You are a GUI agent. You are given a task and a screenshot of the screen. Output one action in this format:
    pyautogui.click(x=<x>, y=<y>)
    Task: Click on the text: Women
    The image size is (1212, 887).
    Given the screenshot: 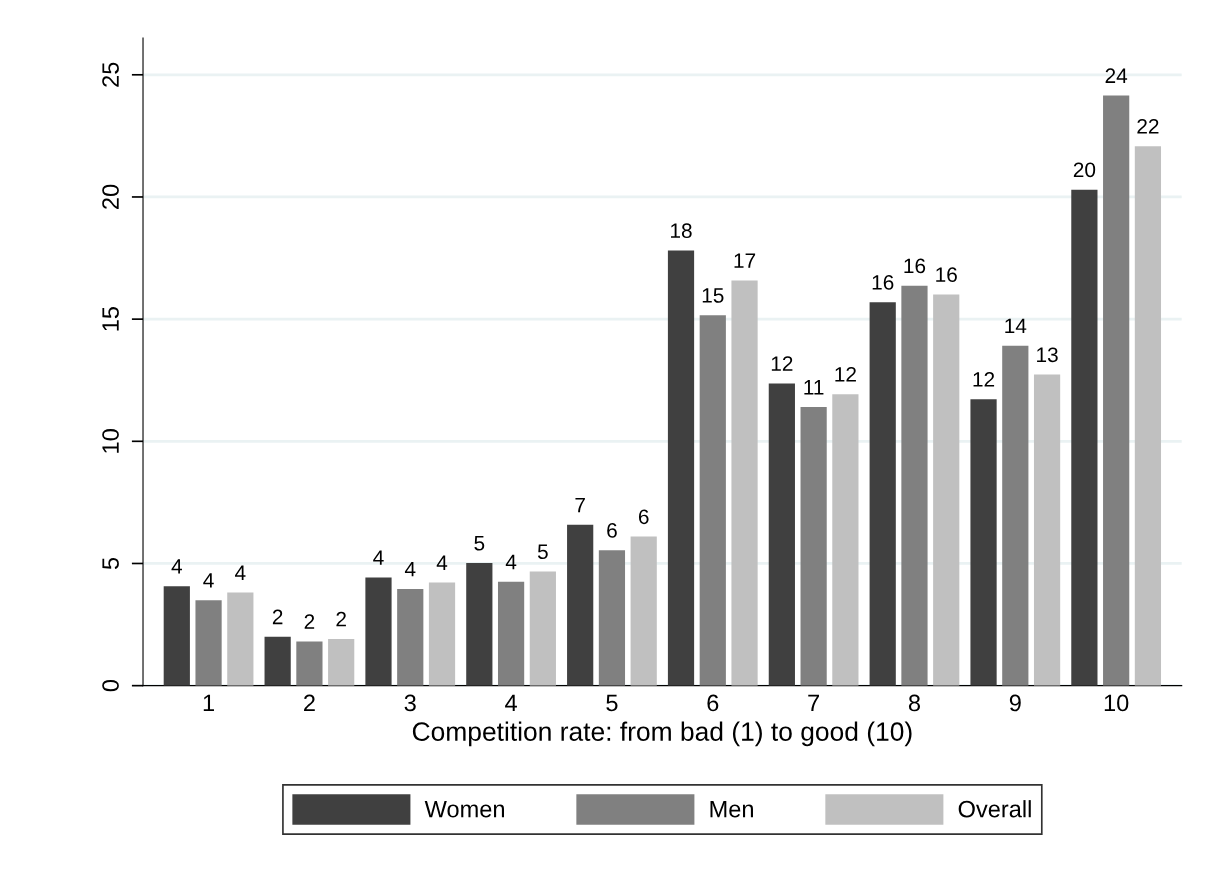 What is the action you would take?
    pyautogui.click(x=464, y=809)
    